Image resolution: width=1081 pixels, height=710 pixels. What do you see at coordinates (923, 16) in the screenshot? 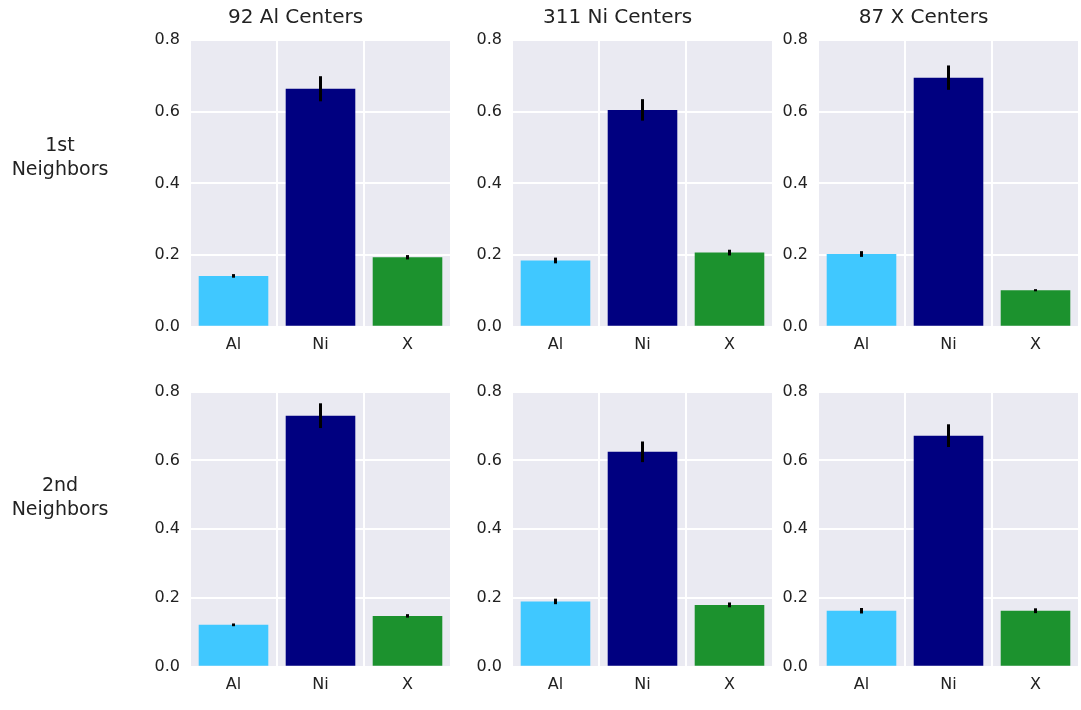
I see `chart-title: 87 X Centers` at bounding box center [923, 16].